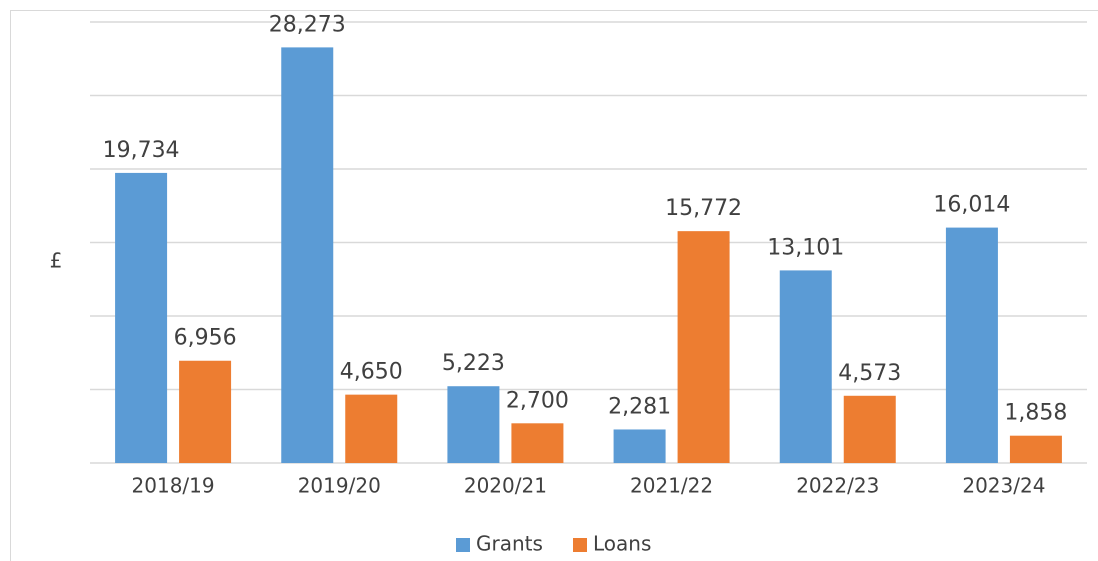  What do you see at coordinates (622, 544) in the screenshot?
I see `legend-label: Loans` at bounding box center [622, 544].